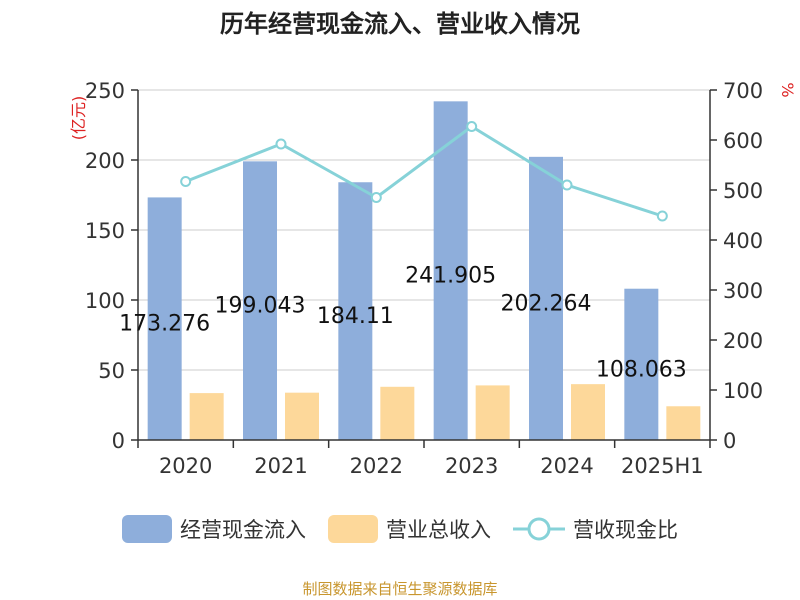 The width and height of the screenshot is (800, 600). I want to click on x-tick-label: 2022, so click(376, 466).